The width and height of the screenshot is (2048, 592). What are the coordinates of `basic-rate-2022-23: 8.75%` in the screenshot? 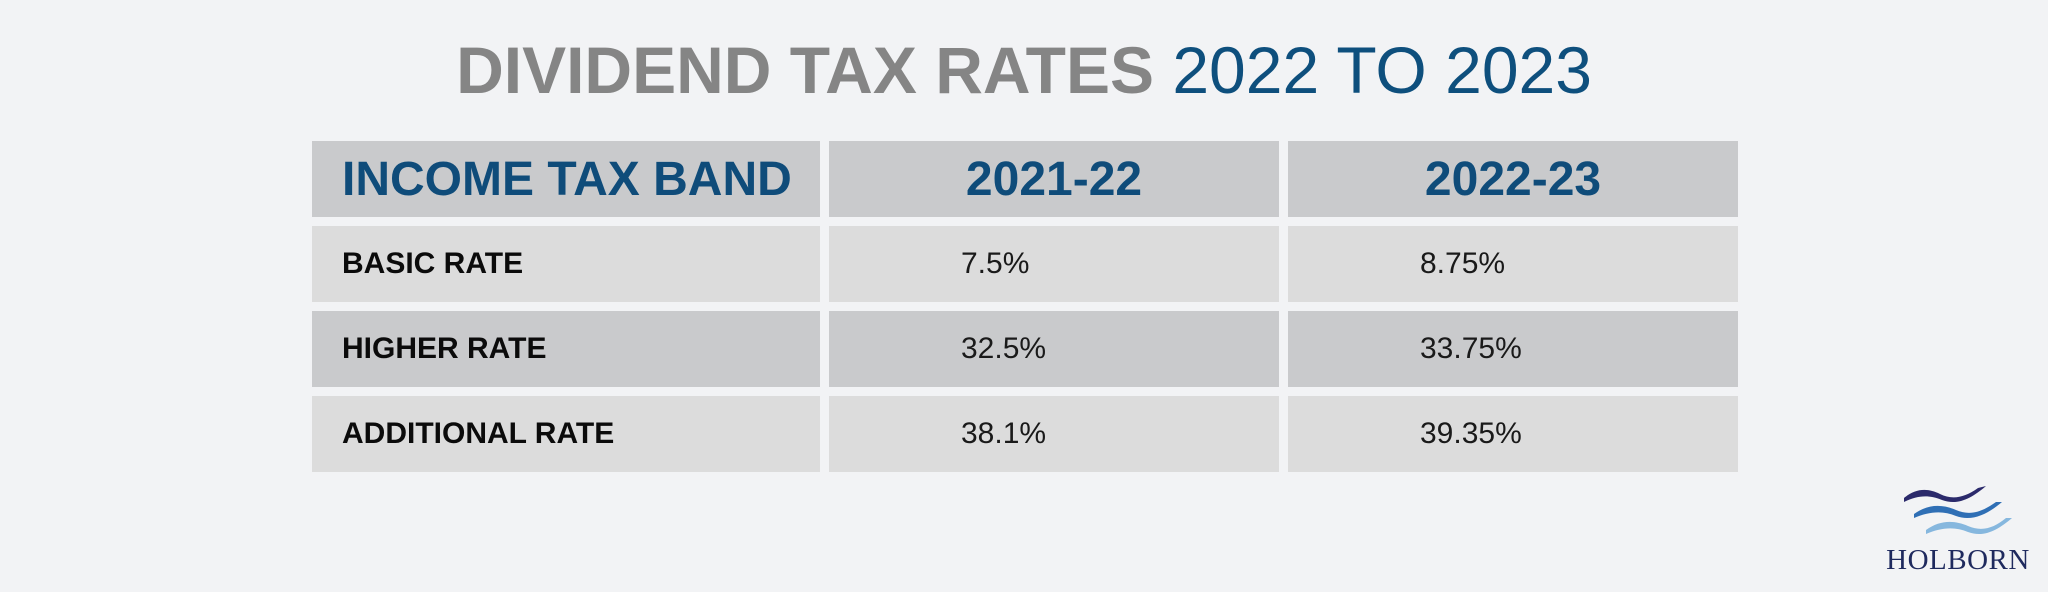 It's located at (1513, 264).